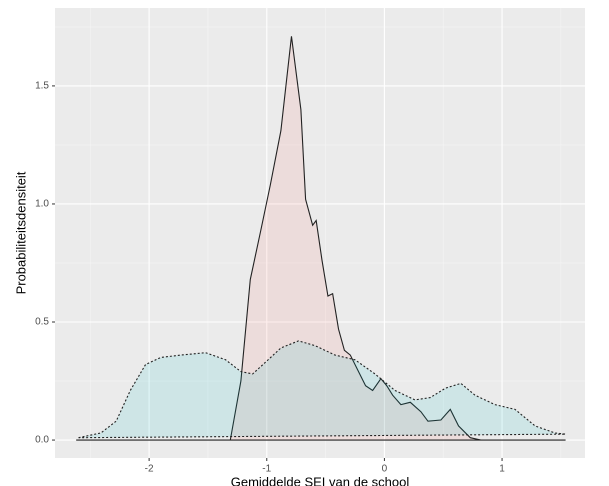 The width and height of the screenshot is (609, 486). Describe the element at coordinates (149, 469) in the screenshot. I see `x-tick-label: -2` at that location.